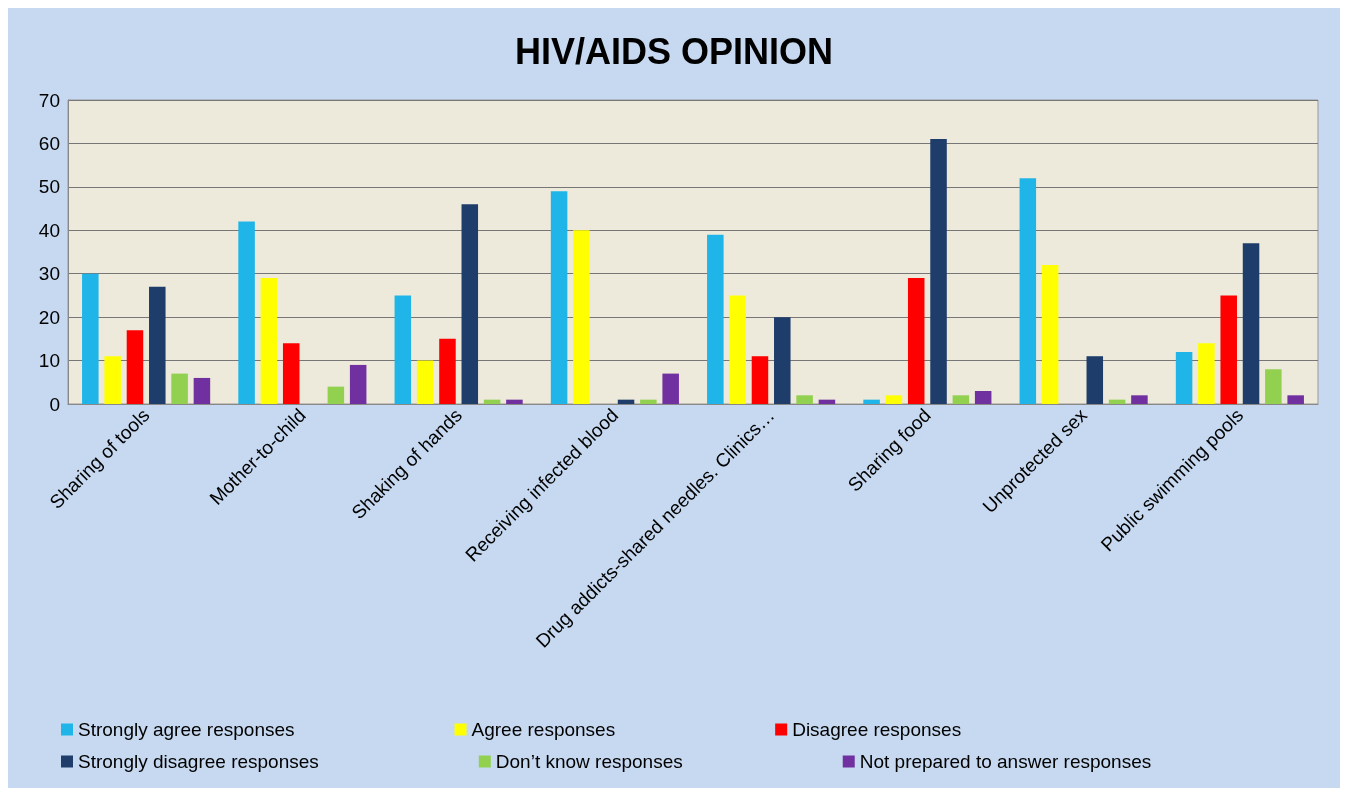 This screenshot has height=797, width=1348. Describe the element at coordinates (49, 187) in the screenshot. I see `y-tick-label: 50` at that location.